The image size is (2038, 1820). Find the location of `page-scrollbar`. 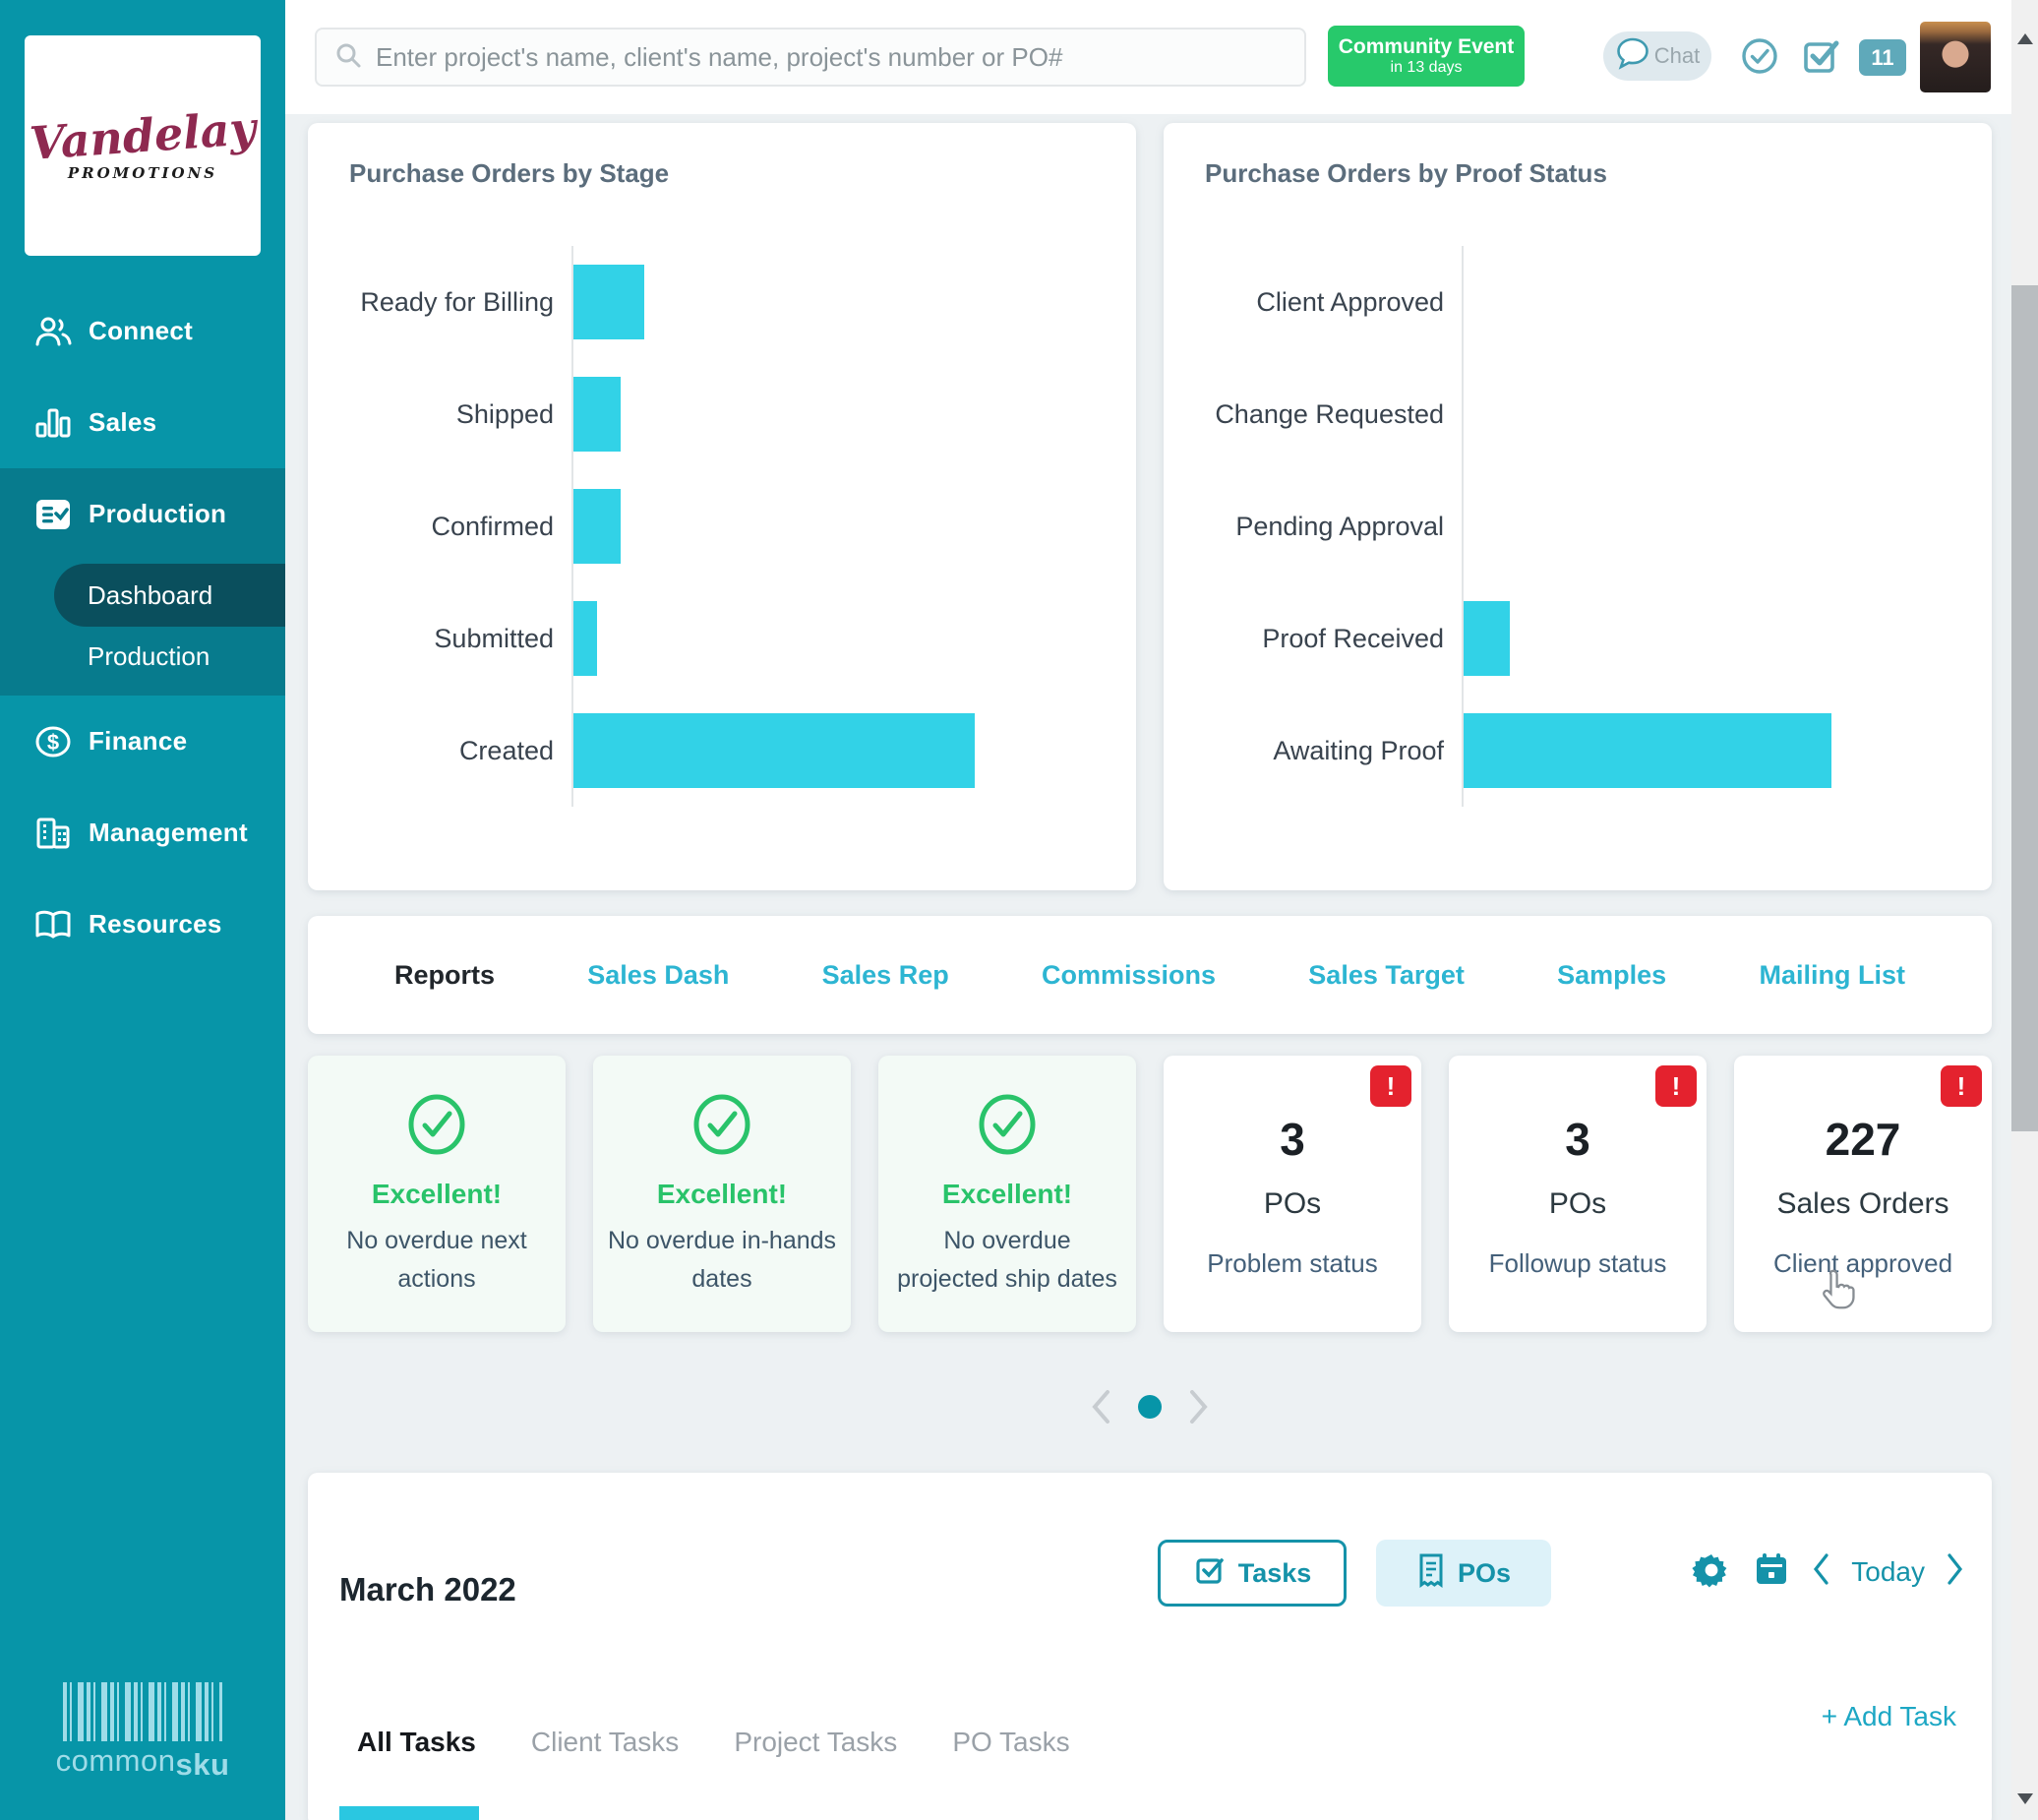

page-scrollbar is located at coordinates (2025, 910).